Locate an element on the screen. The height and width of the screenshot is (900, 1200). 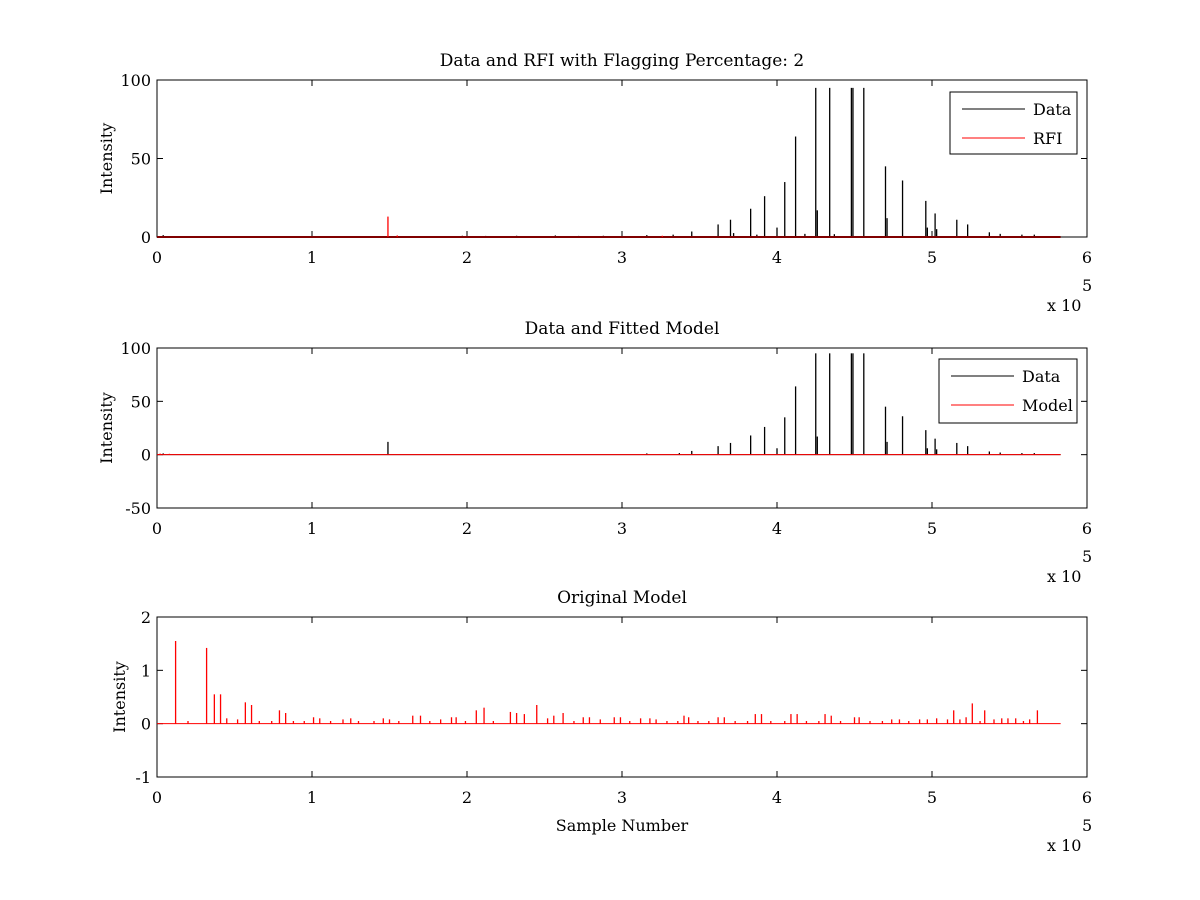
legend: Data Model is located at coordinates (1008, 391).